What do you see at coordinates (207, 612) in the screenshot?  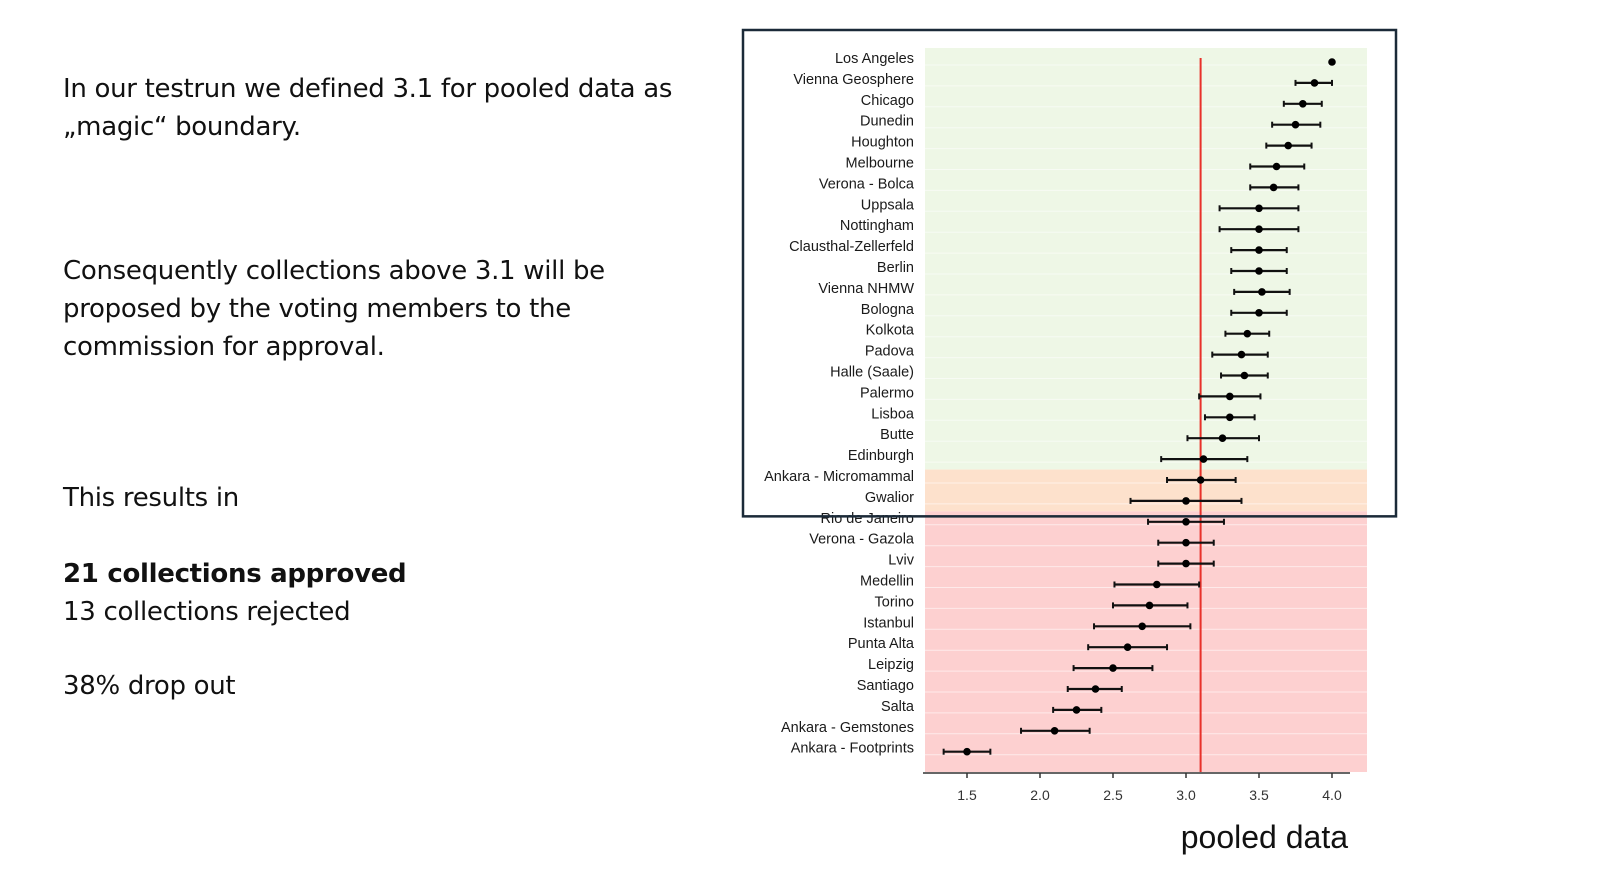 I see `rejected-count-text: 13 collections rejected` at bounding box center [207, 612].